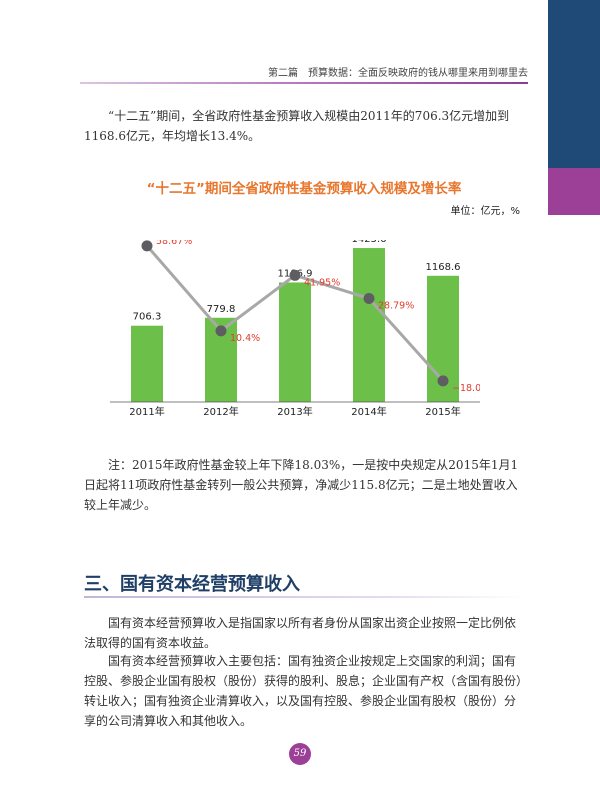 This screenshot has height=808, width=600. Describe the element at coordinates (466, 388) in the screenshot. I see `growth-rate-label-4: −18.03%` at that location.